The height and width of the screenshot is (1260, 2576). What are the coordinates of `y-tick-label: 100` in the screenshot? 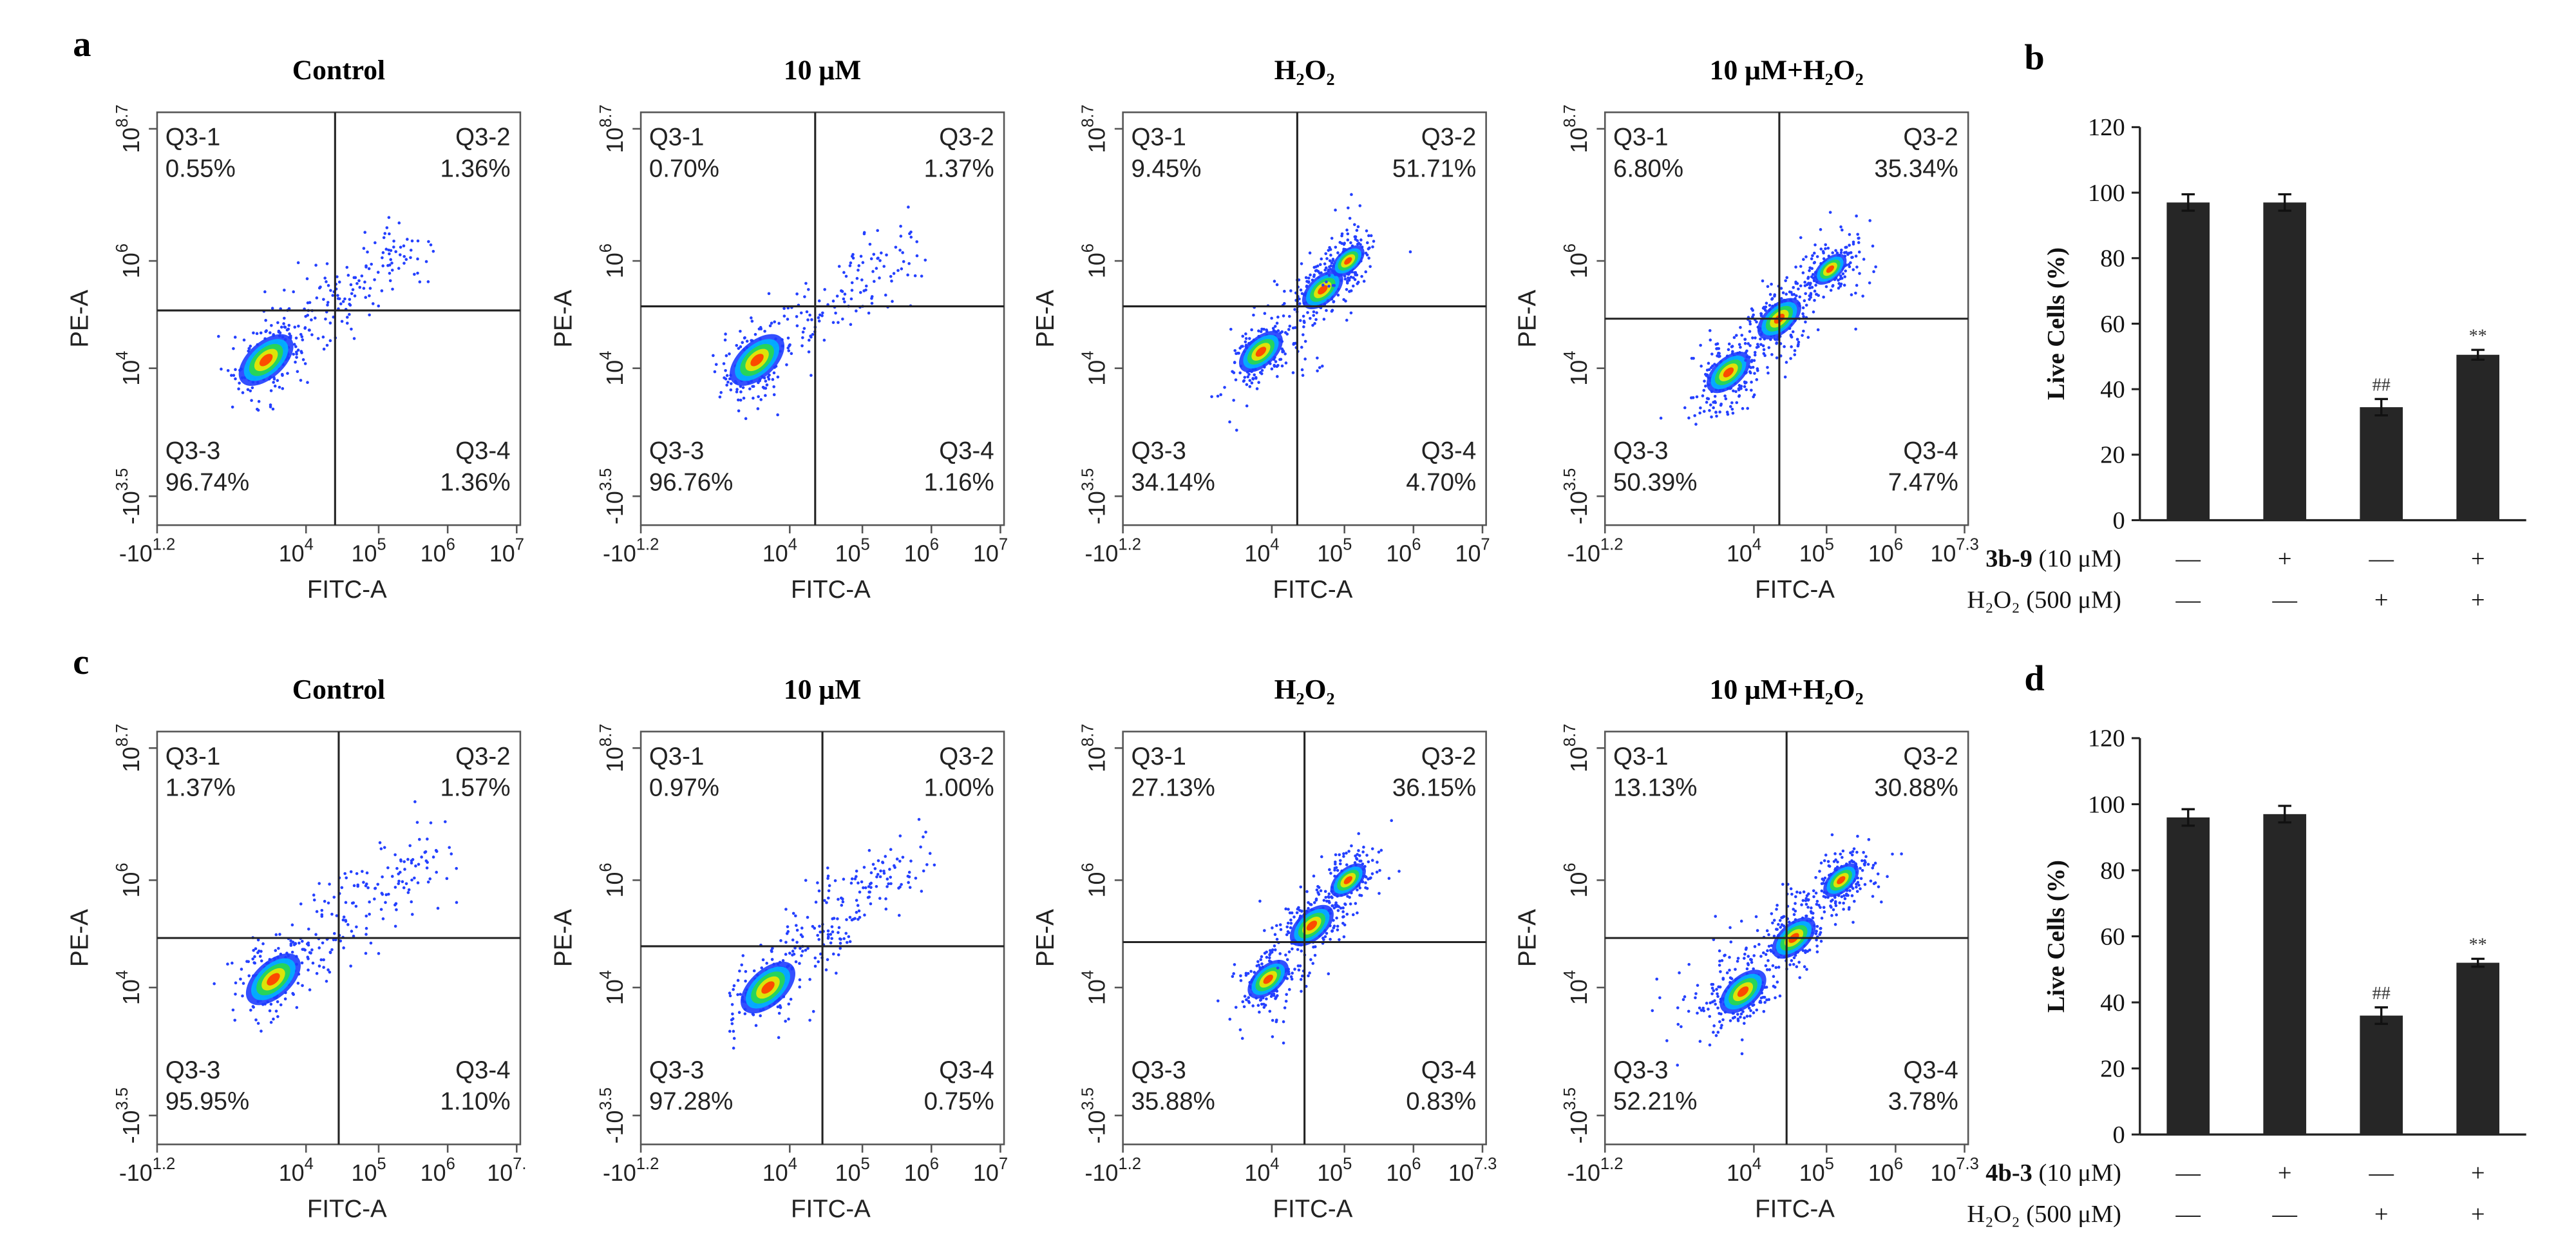 It's located at (2106, 804).